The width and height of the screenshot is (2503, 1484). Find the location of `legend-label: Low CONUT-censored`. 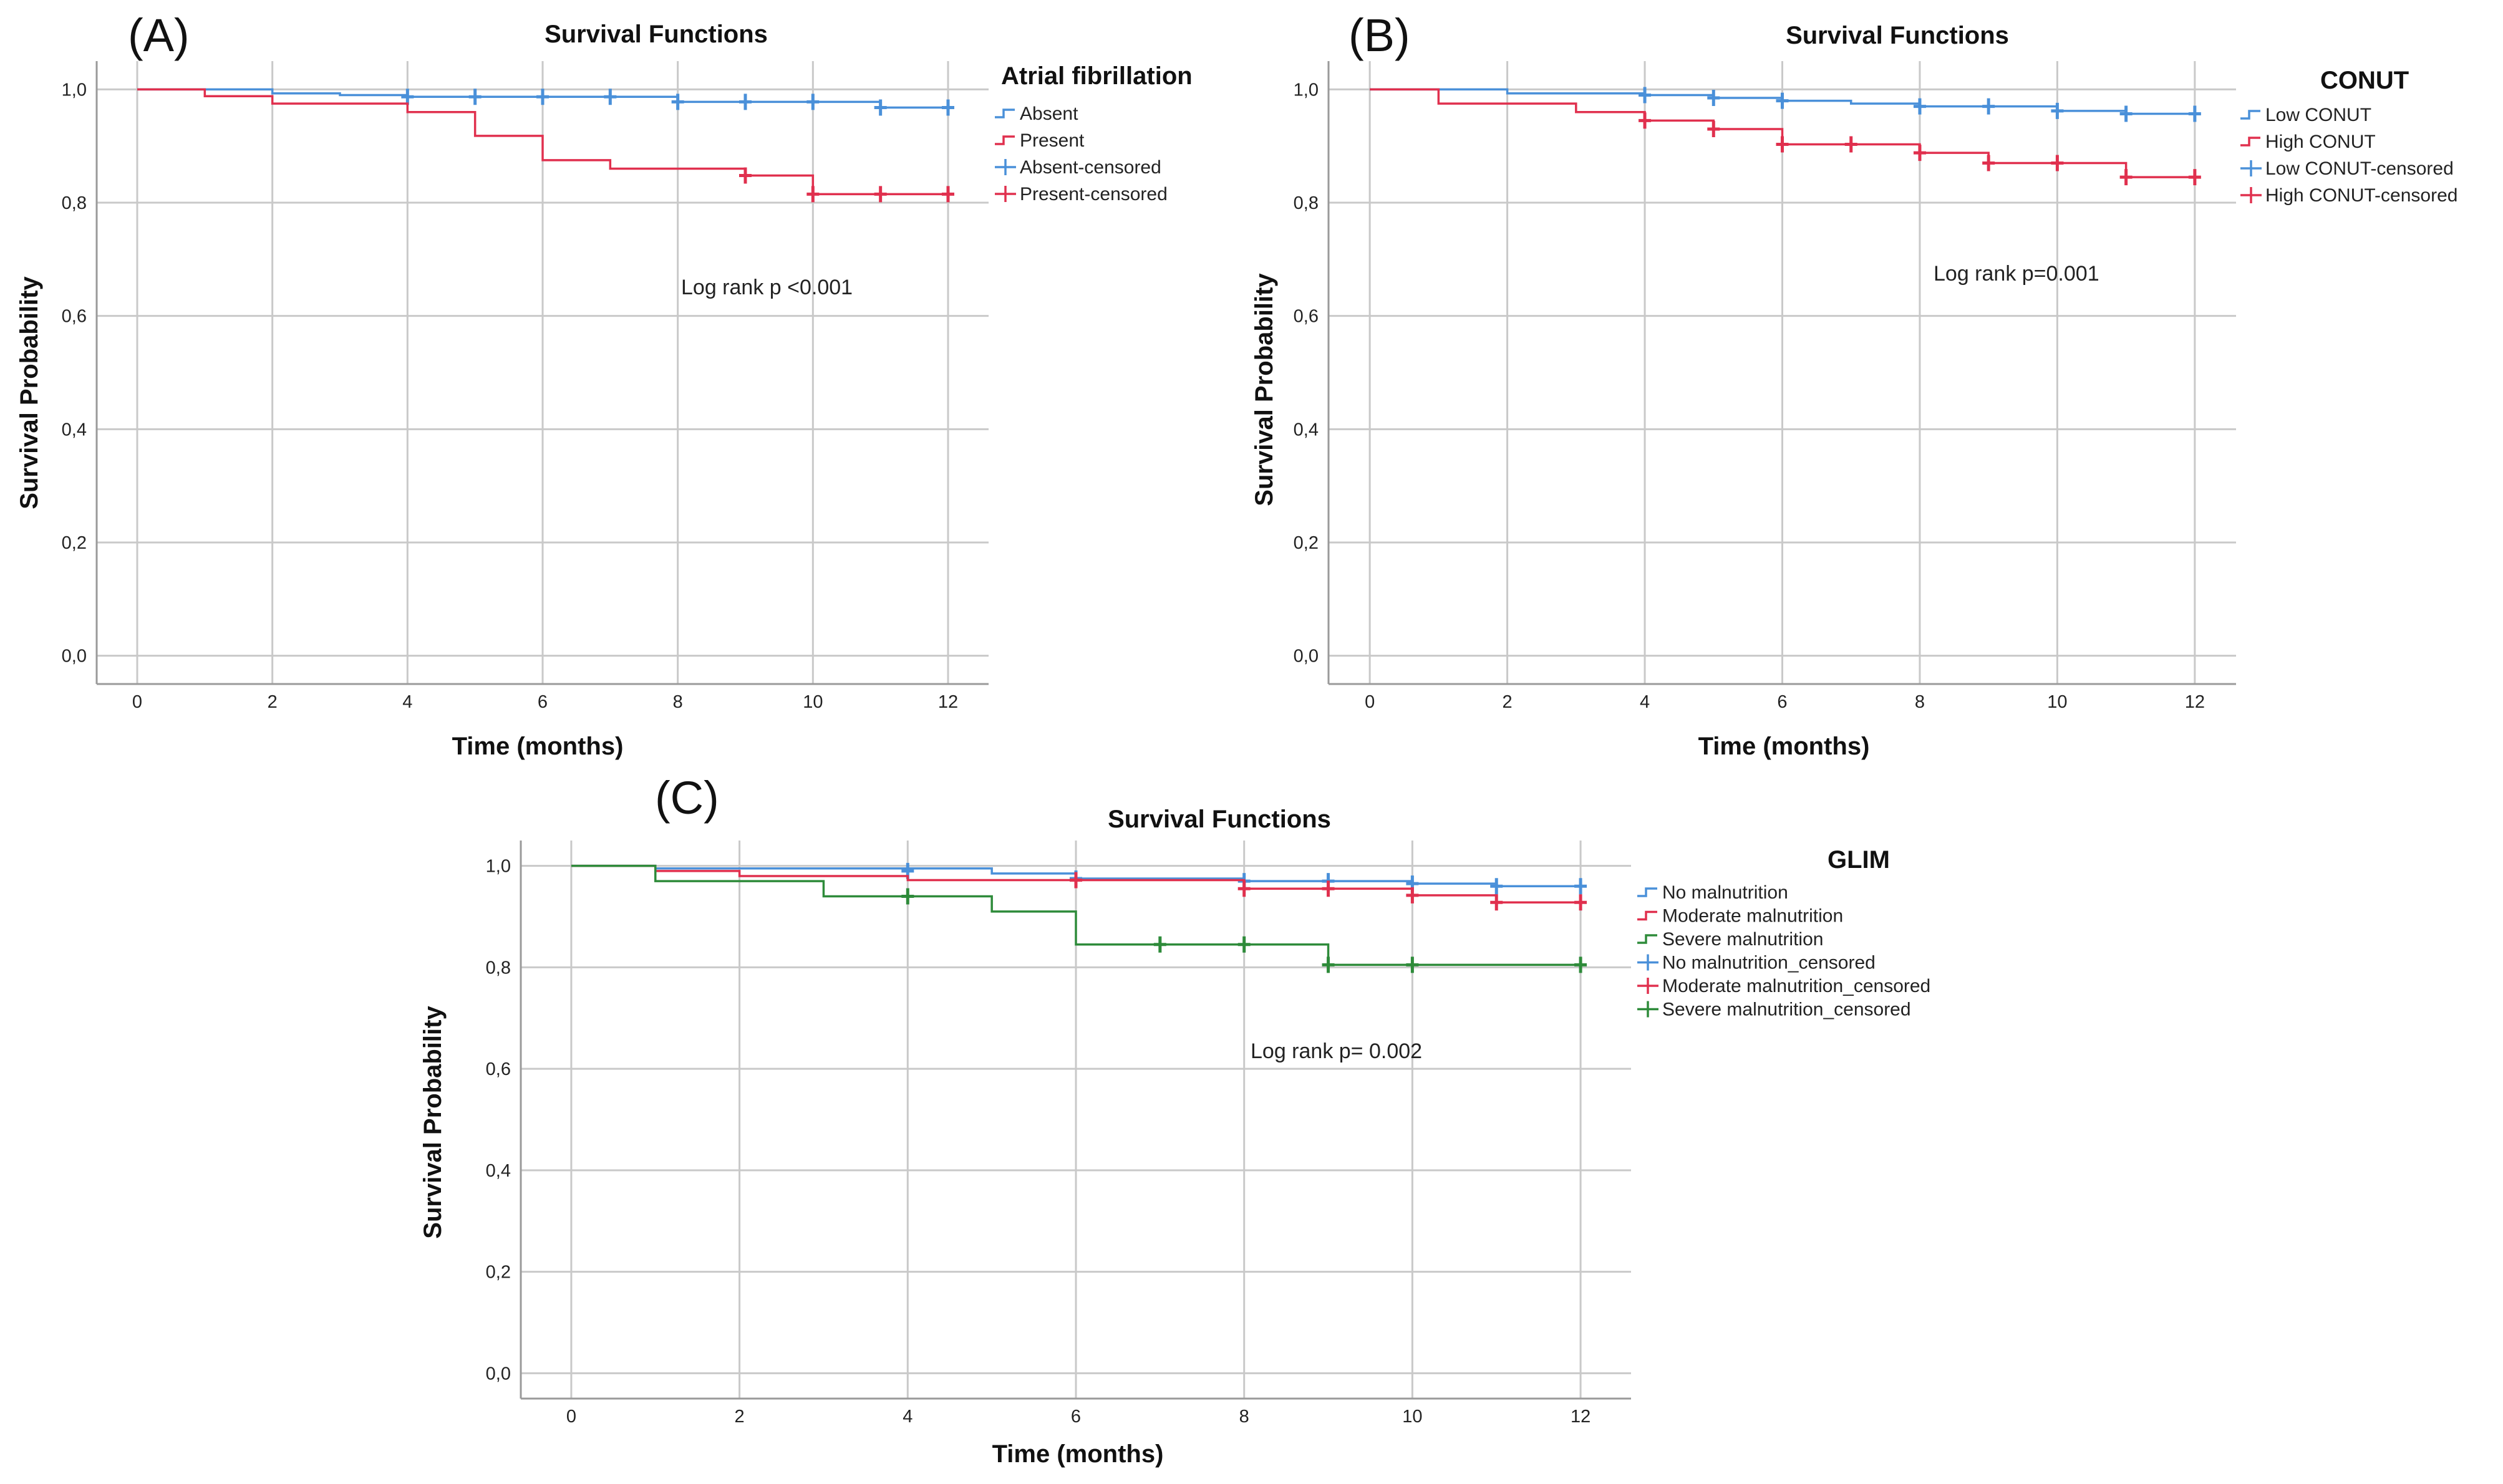

legend-label: Low CONUT-censored is located at coordinates (2359, 169).